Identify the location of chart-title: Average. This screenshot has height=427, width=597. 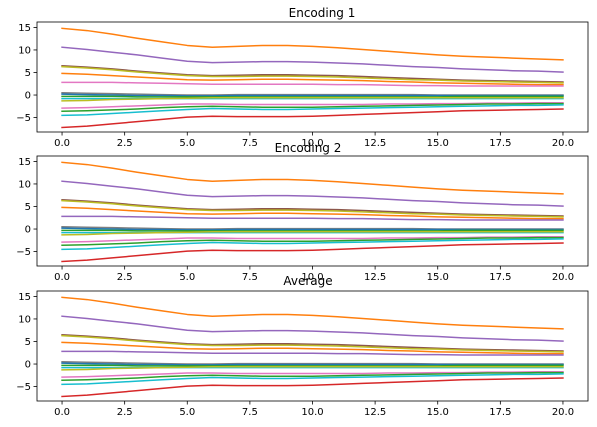
(307, 281).